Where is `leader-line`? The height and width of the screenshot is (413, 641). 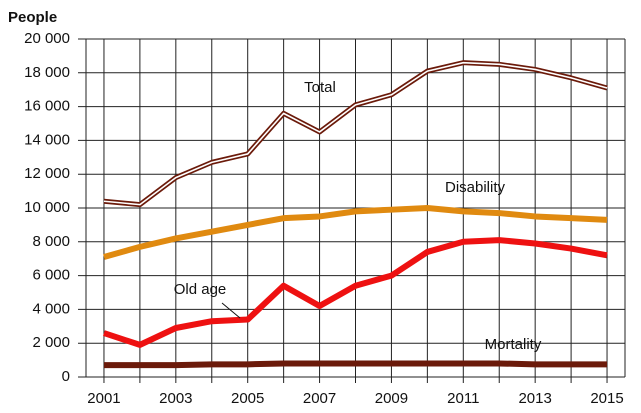 leader-line is located at coordinates (231, 310).